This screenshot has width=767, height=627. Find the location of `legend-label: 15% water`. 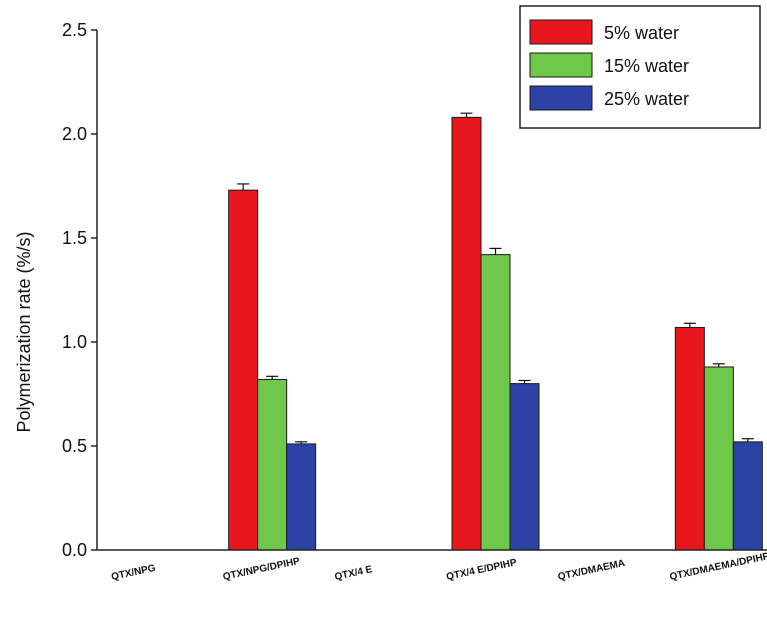

legend-label: 15% water is located at coordinates (646, 66).